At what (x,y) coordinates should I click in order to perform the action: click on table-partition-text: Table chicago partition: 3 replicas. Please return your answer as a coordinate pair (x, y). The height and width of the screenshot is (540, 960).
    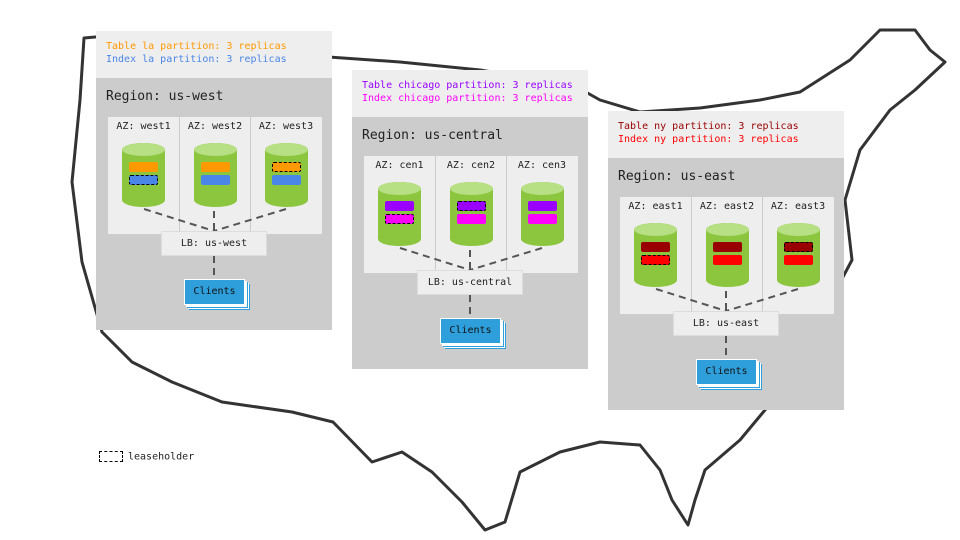
    Looking at the image, I should click on (467, 85).